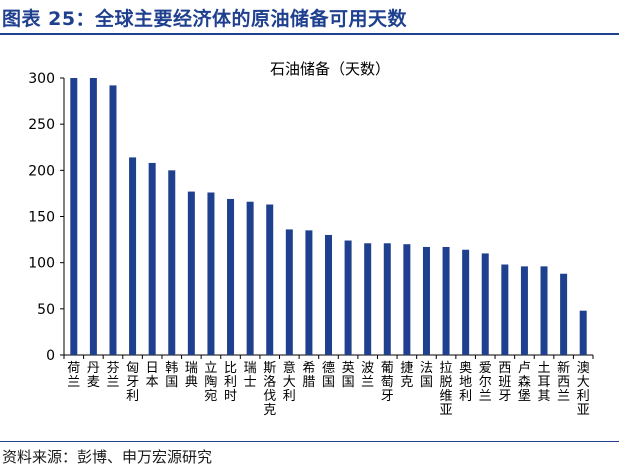  What do you see at coordinates (485, 382) in the screenshot?
I see `x-tick-label: 爱尔兰` at bounding box center [485, 382].